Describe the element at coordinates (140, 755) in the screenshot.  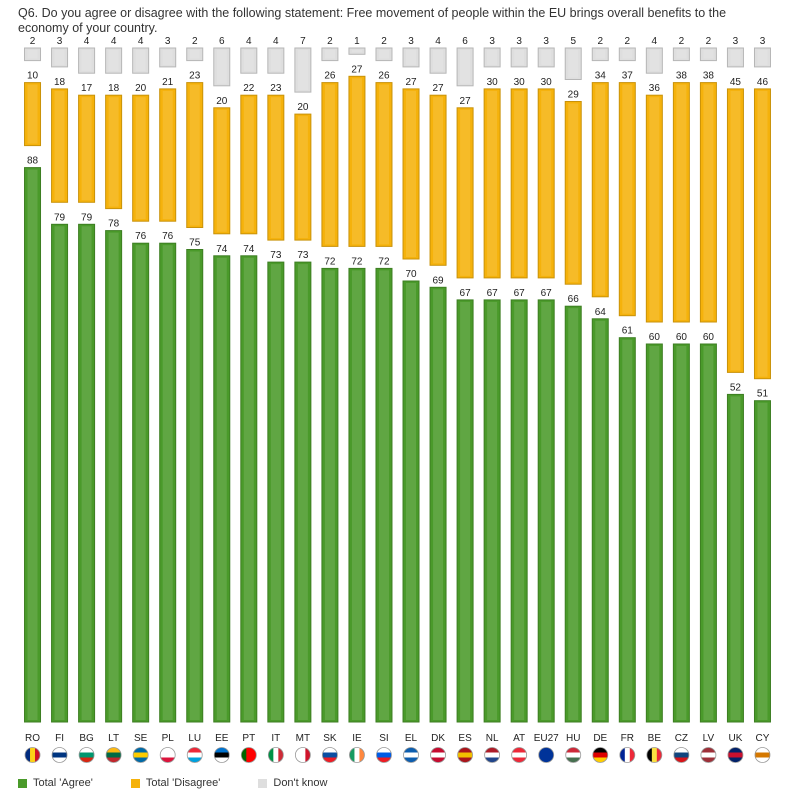
I see `flag-border-se` at that location.